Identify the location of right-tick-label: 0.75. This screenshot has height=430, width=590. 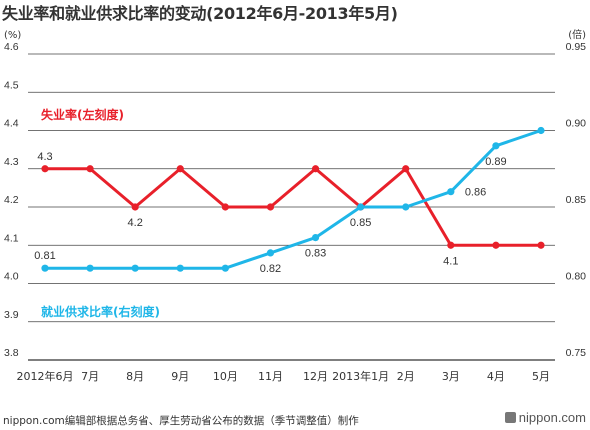
(576, 353).